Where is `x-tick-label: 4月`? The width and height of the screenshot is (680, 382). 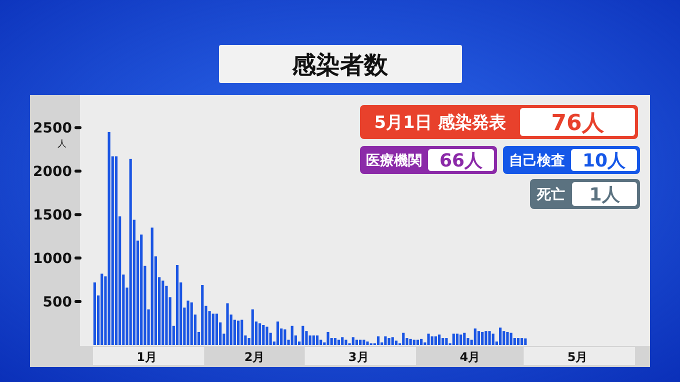
x-tick-label: 4月 is located at coordinates (470, 357).